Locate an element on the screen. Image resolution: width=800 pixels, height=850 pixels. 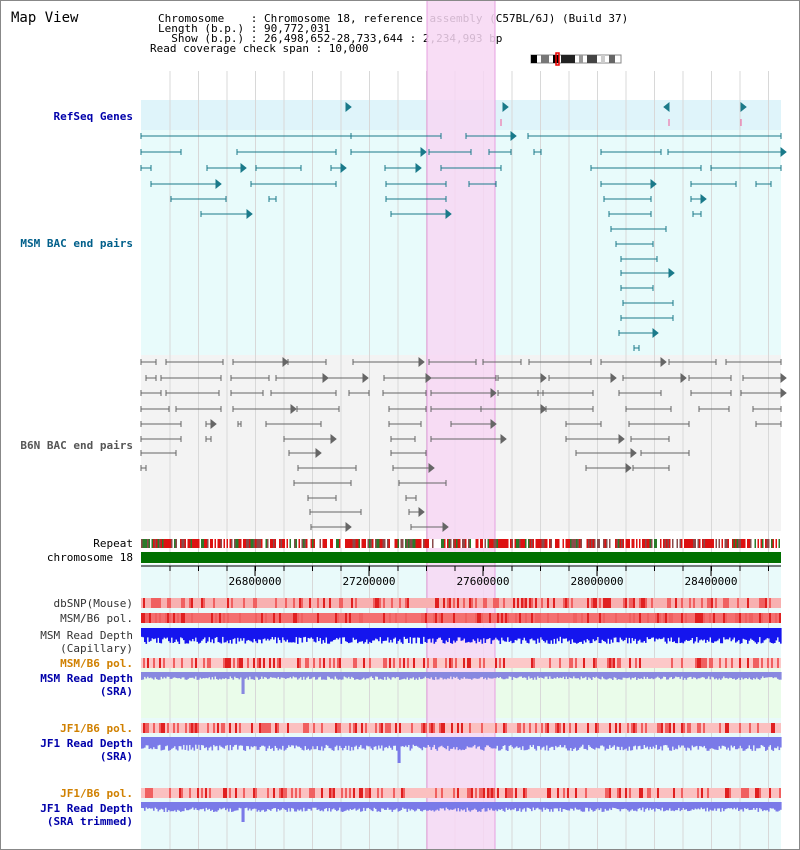
track-label-b6n-bac: B6N BAC end pairs is located at coordinates (76, 445).